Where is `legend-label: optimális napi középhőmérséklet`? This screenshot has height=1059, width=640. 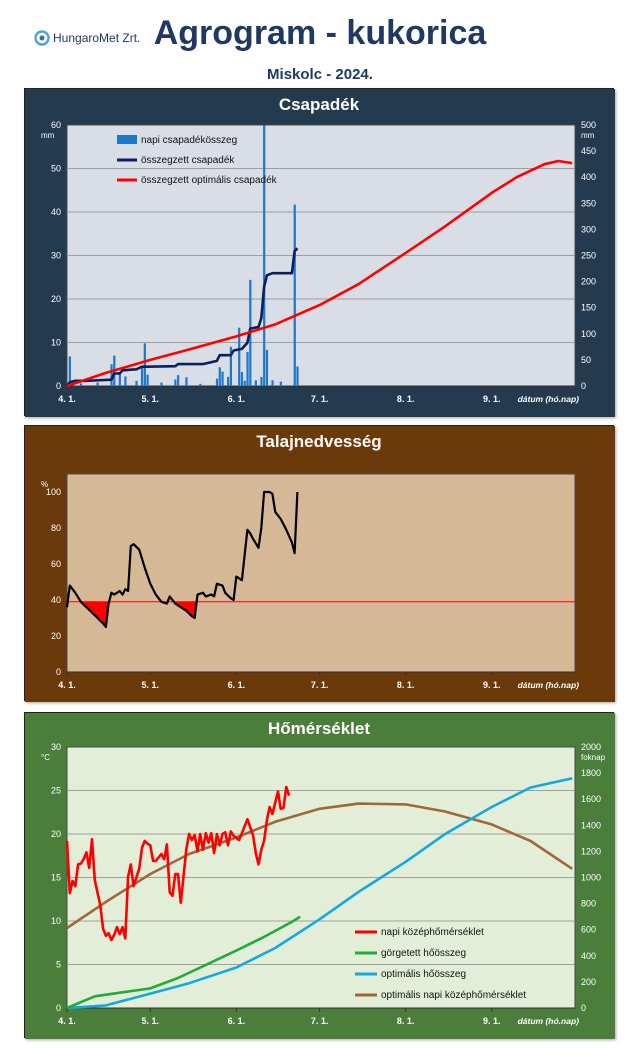
legend-label: optimális napi középhőmérséklet is located at coordinates (453, 995).